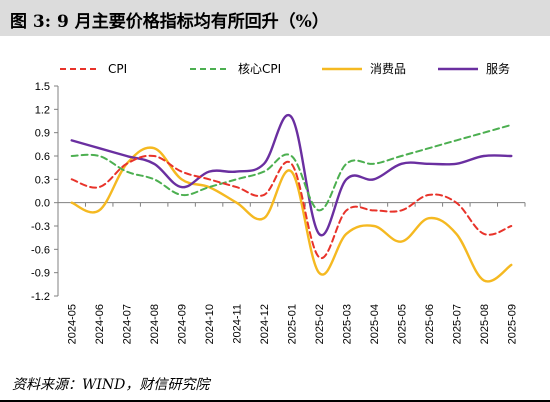 The height and width of the screenshot is (402, 550). I want to click on legend-label: 消费品, so click(388, 69).